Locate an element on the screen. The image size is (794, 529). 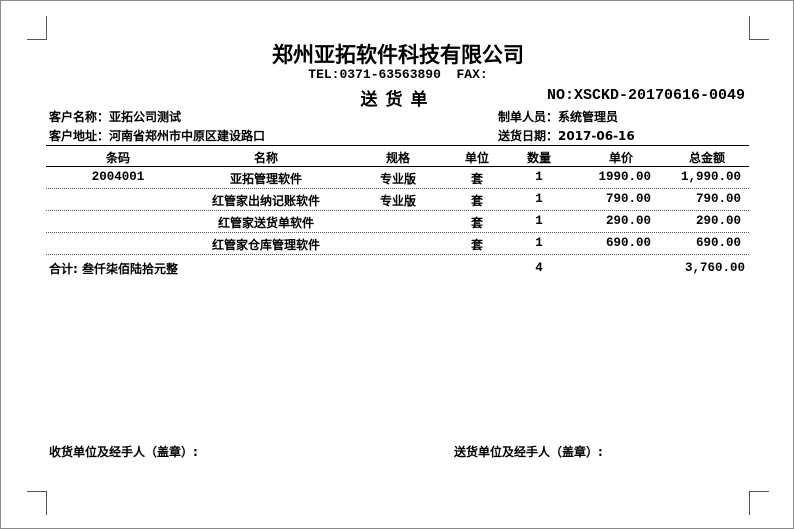
column-header-barcode: 条码 is located at coordinates (117, 158).